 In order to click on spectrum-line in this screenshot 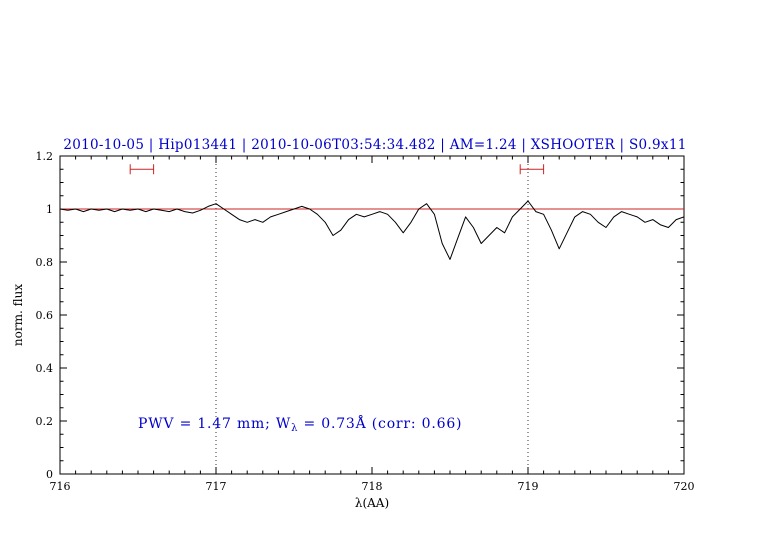, I will do `click(372, 230)`.